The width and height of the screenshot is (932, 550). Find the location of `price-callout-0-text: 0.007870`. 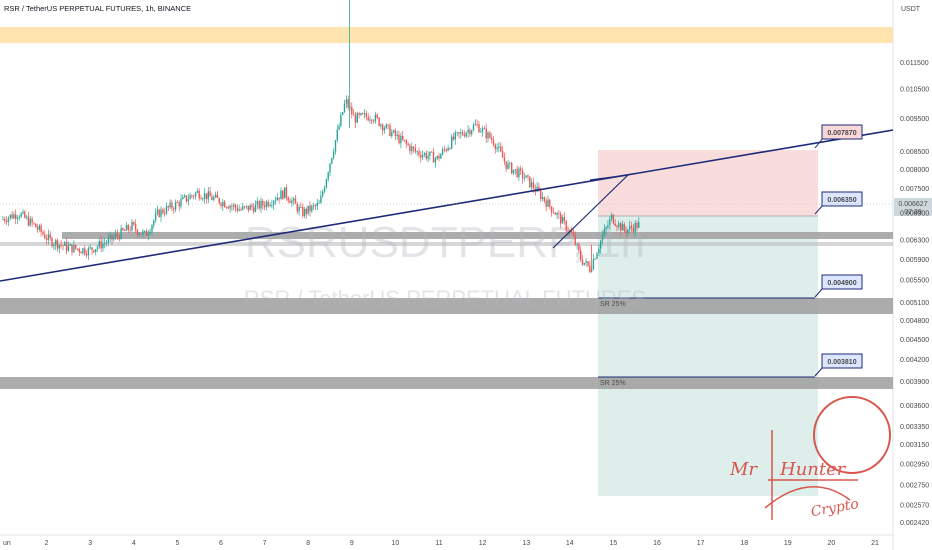

price-callout-0-text: 0.007870 is located at coordinates (841, 133).